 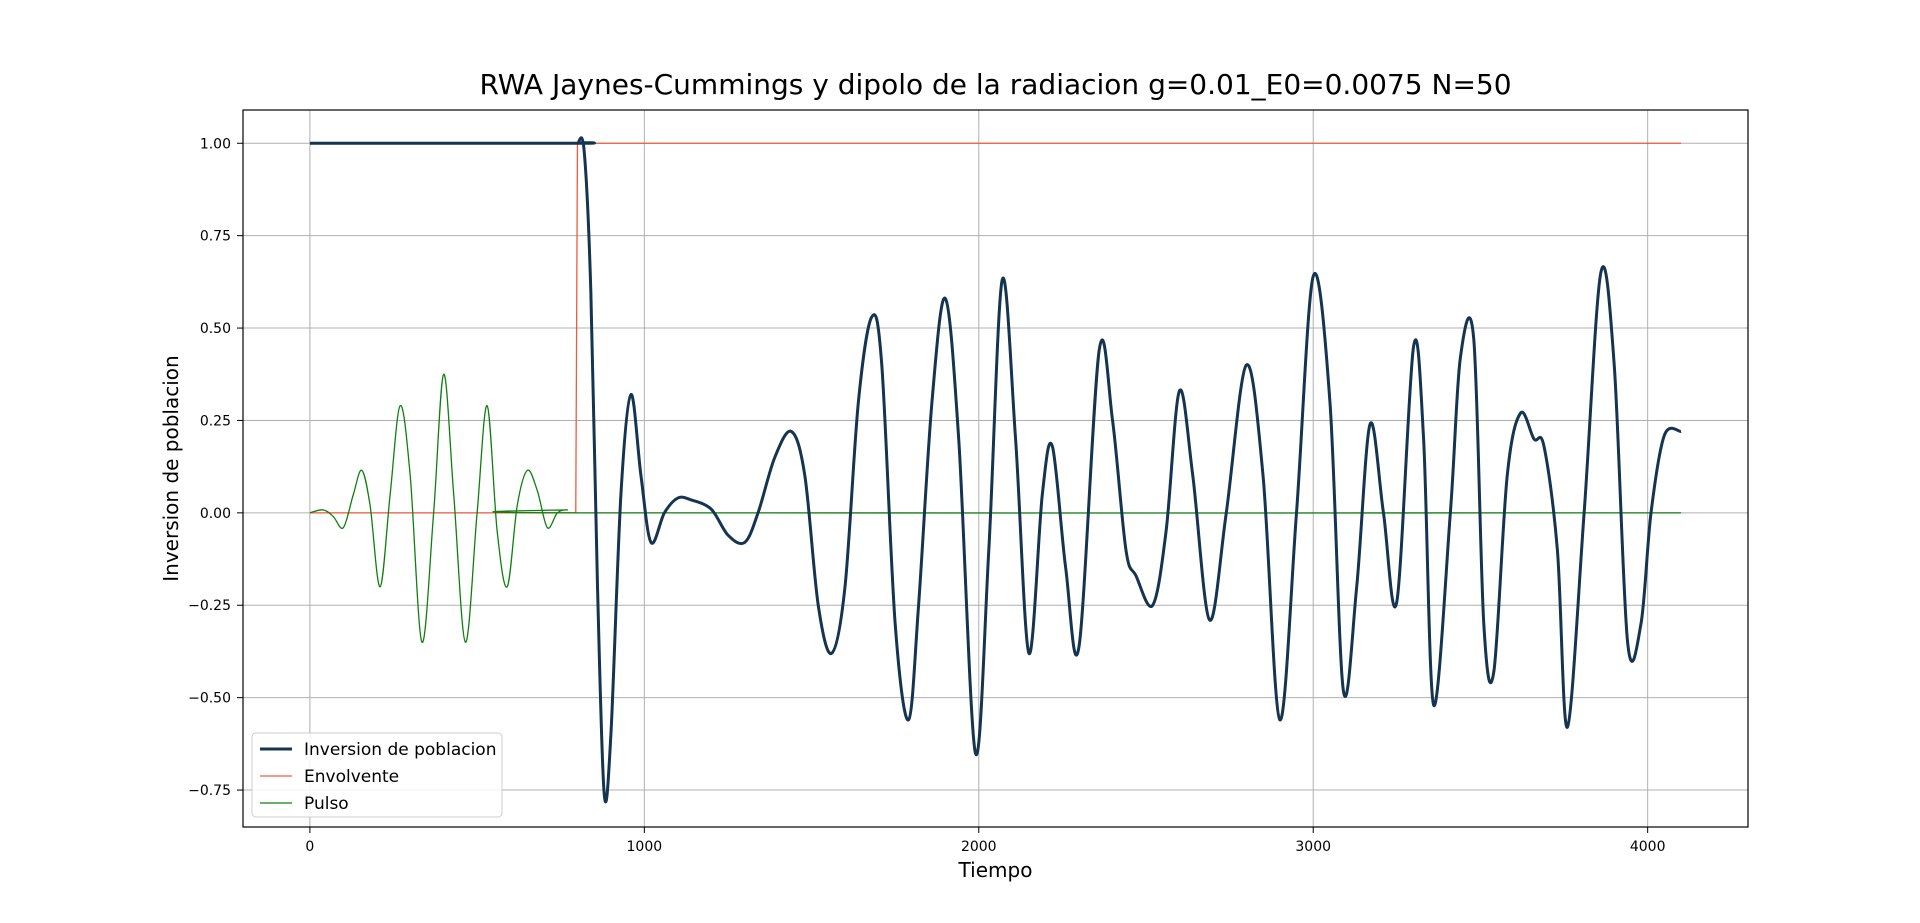 I want to click on x-tick-label: 0, so click(x=309, y=847).